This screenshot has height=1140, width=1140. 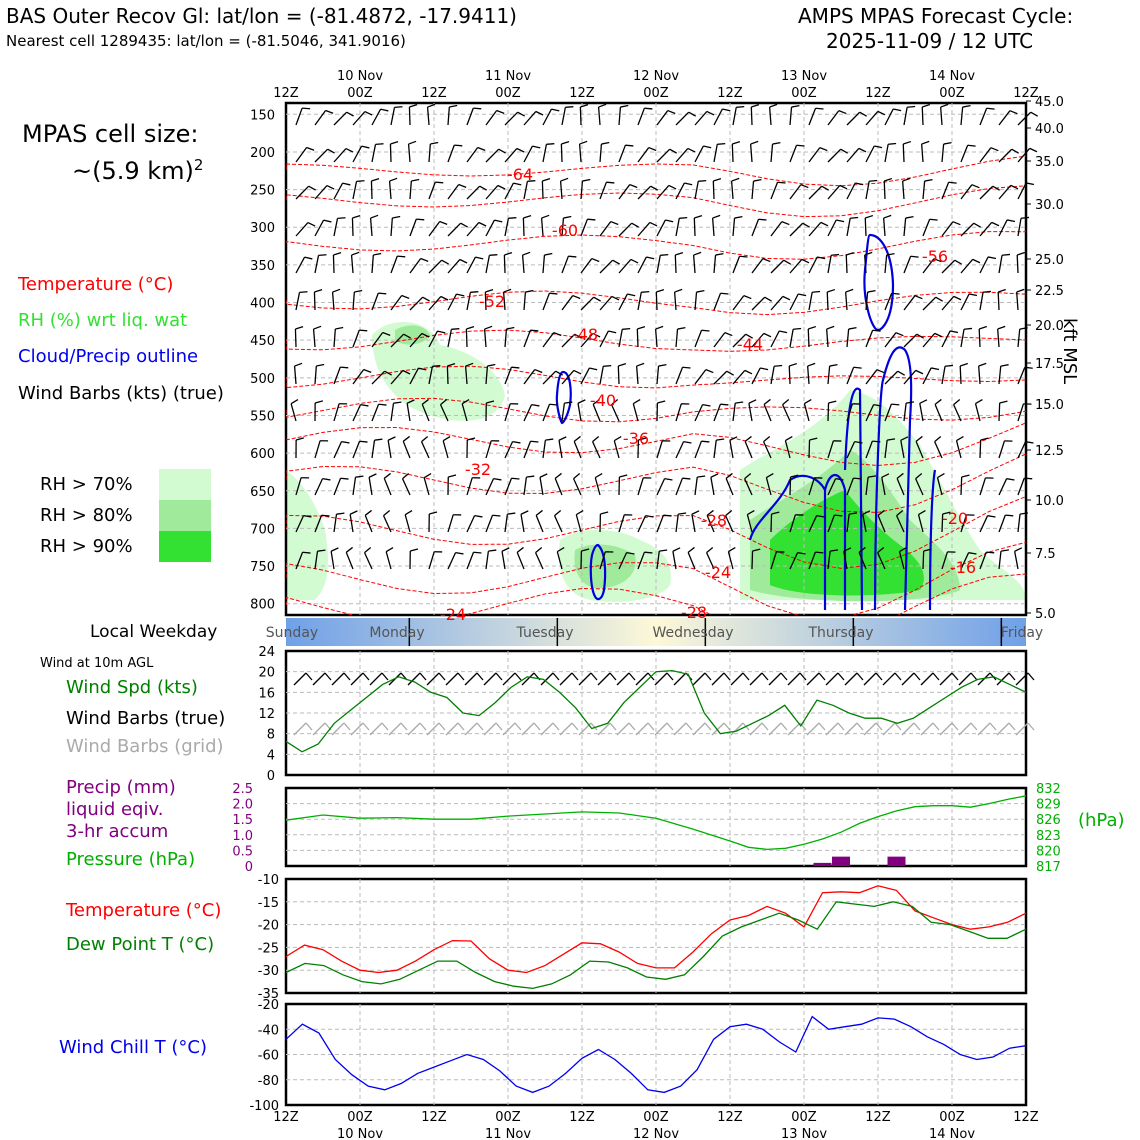 What do you see at coordinates (242, 820) in the screenshot?
I see `precip-tick: 1.5` at bounding box center [242, 820].